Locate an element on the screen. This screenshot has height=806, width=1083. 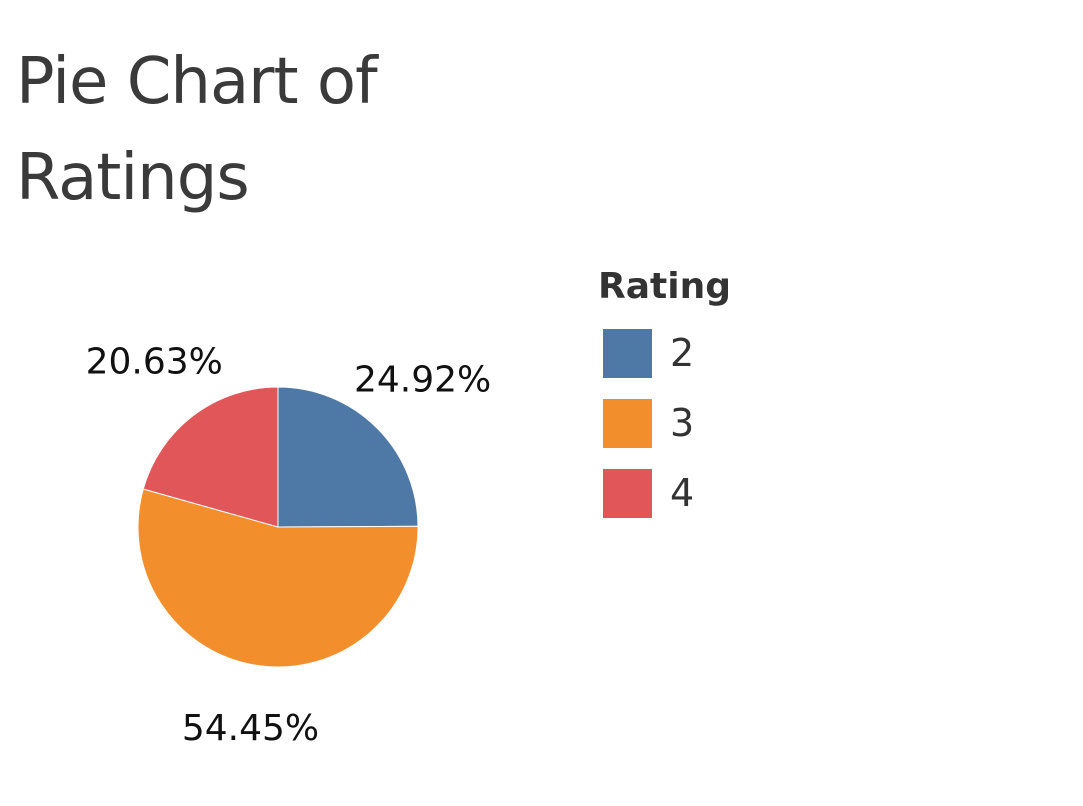
legend-items: 2 3 4 is located at coordinates (664, 423).